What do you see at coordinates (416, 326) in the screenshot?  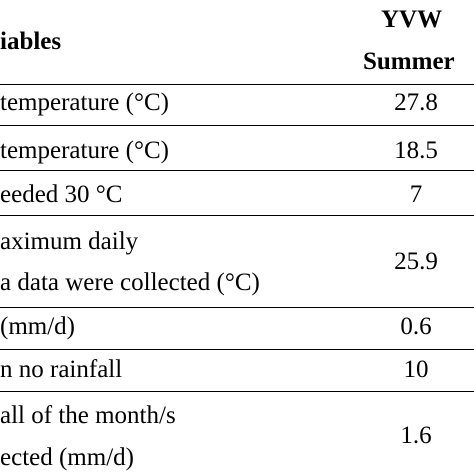 I see `row-5-value: 0.6` at bounding box center [416, 326].